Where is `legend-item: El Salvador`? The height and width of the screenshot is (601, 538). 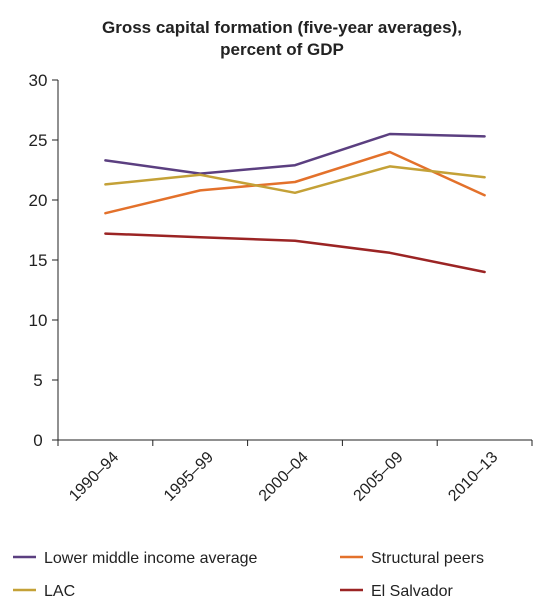
legend-item: El Salvador is located at coordinates (396, 591).